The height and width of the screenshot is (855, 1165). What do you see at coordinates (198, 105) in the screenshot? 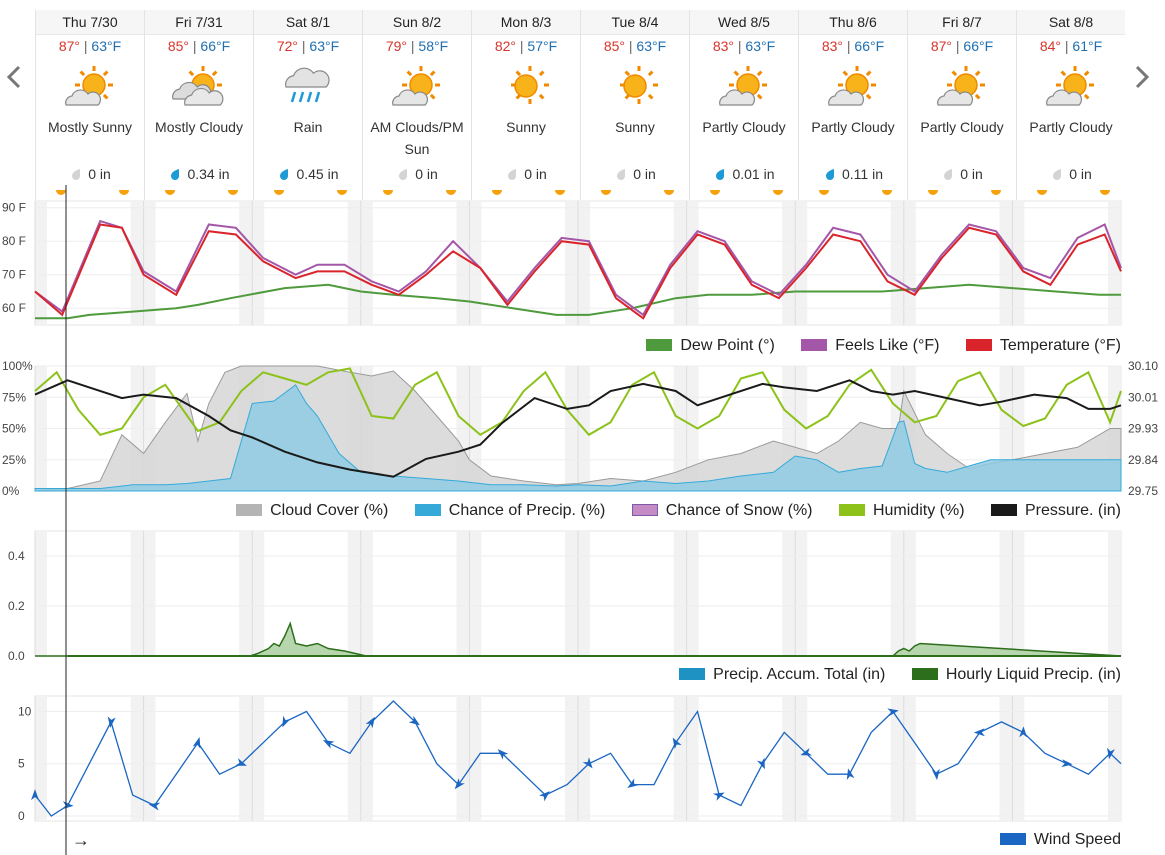
I see `day-column: Fri 7/31 85° | 66°F Mostly Cloudy 0.34 in` at bounding box center [198, 105].